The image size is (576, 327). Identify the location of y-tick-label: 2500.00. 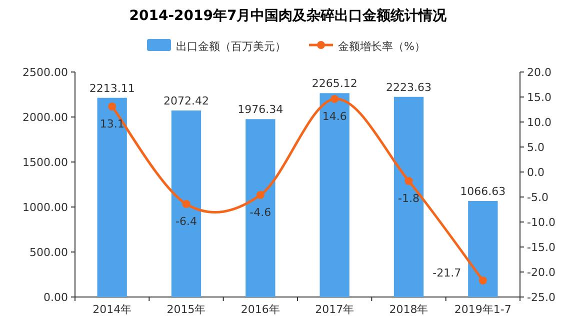
(45, 72).